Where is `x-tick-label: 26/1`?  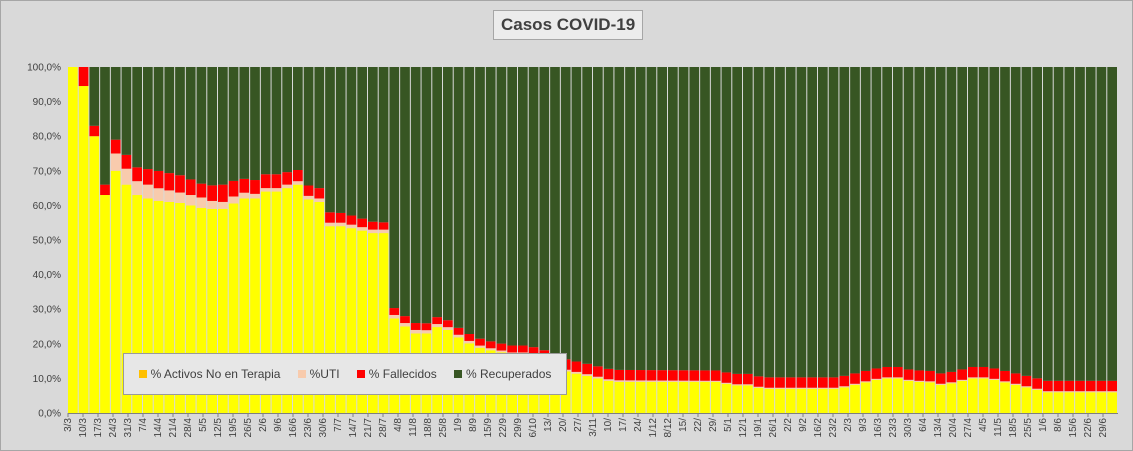 x-tick-label: 26/1 is located at coordinates (773, 428).